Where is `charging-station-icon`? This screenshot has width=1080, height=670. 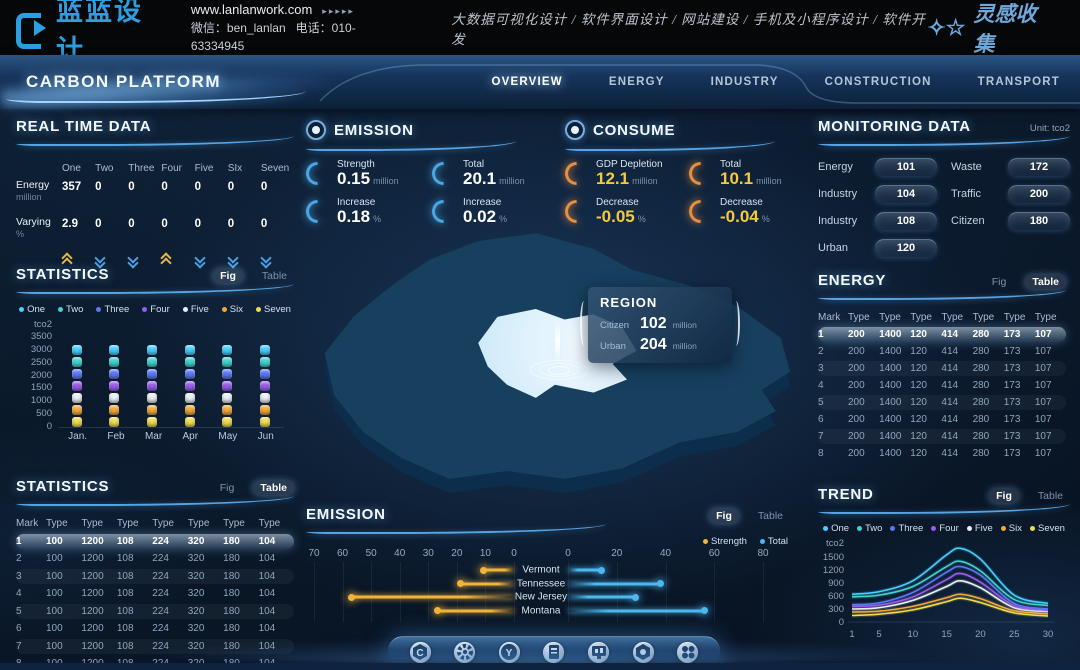 charging-station-icon is located at coordinates (554, 652).